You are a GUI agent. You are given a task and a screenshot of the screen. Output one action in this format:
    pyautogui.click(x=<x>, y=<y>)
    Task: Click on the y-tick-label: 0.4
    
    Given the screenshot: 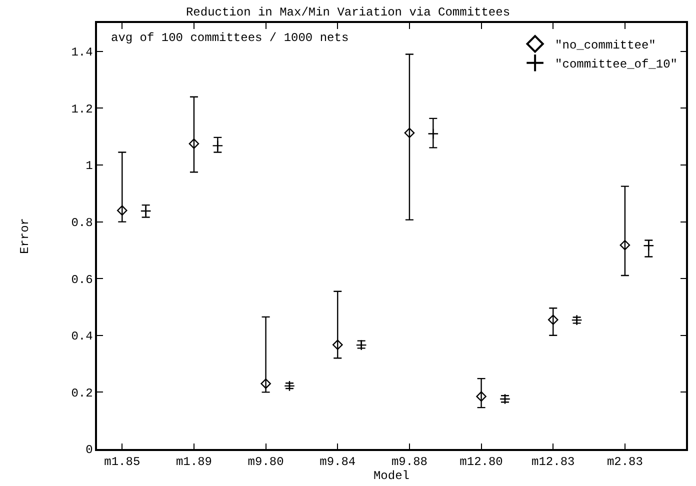 What is the action you would take?
    pyautogui.click(x=82, y=337)
    